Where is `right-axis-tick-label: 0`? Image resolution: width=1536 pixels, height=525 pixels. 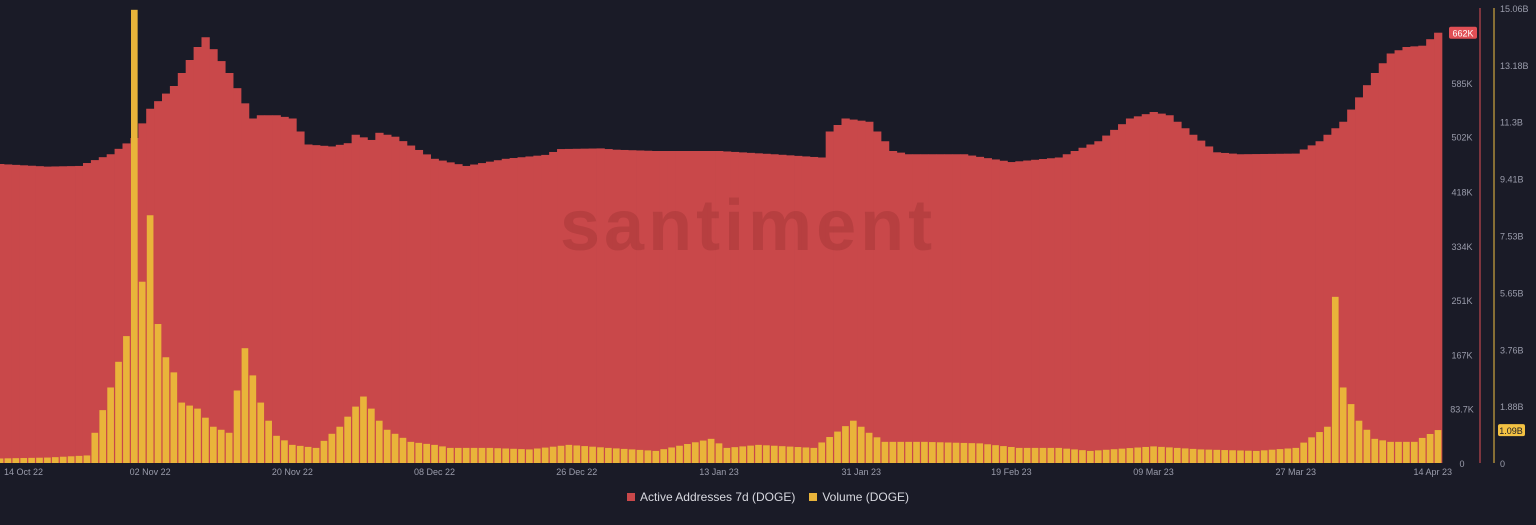 right-axis-tick-label: 0 is located at coordinates (1502, 464).